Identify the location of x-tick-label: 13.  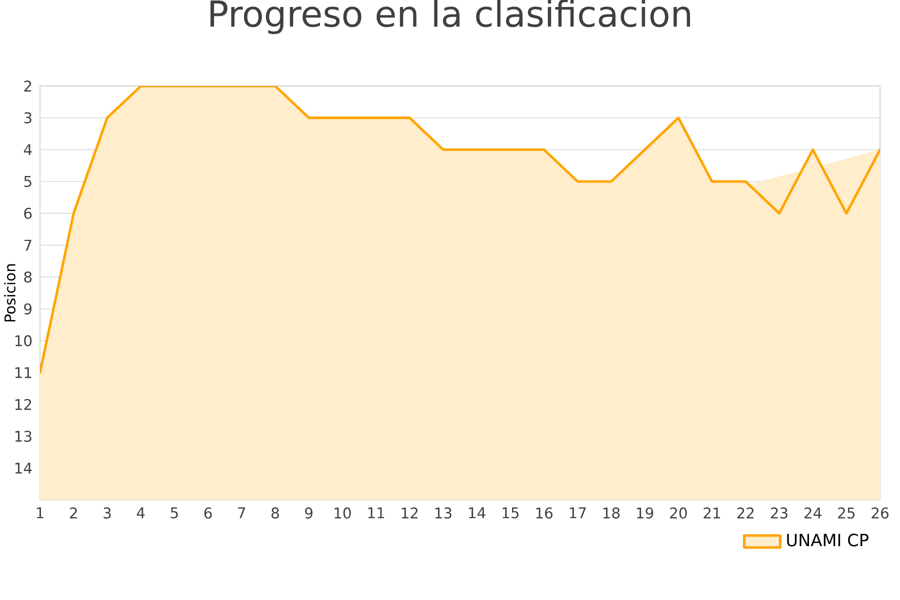
(443, 513).